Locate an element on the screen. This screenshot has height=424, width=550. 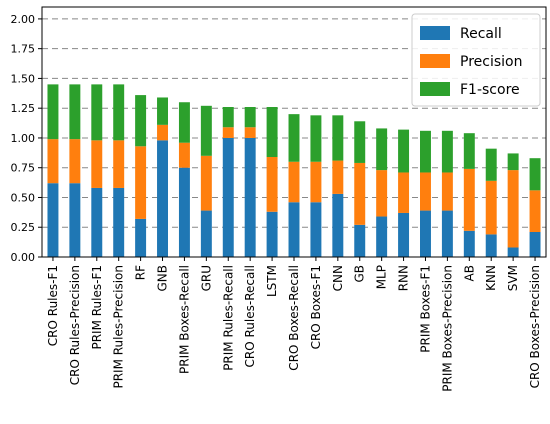
y-tick-label: 0.00 is located at coordinates (23, 257).